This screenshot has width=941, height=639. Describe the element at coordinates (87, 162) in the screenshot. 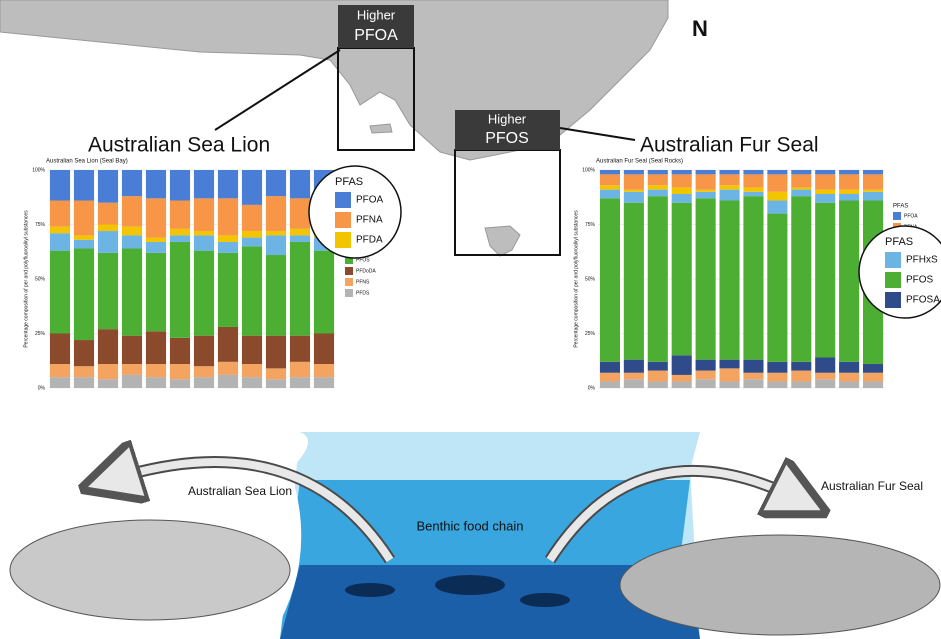

I see `chart-title: Australian Sea Lion (Seal Bay)` at that location.